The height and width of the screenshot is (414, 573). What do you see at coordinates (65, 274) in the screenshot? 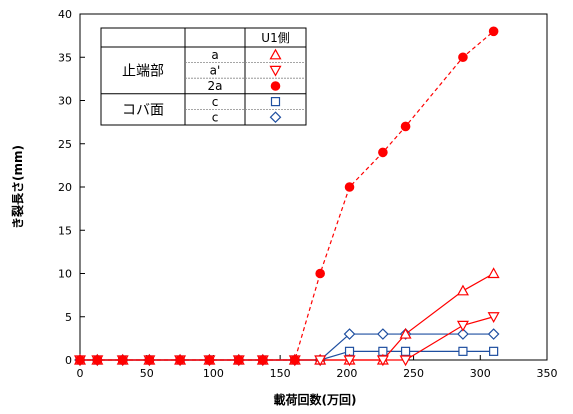
I see `y-tick-label: 10` at bounding box center [65, 274].